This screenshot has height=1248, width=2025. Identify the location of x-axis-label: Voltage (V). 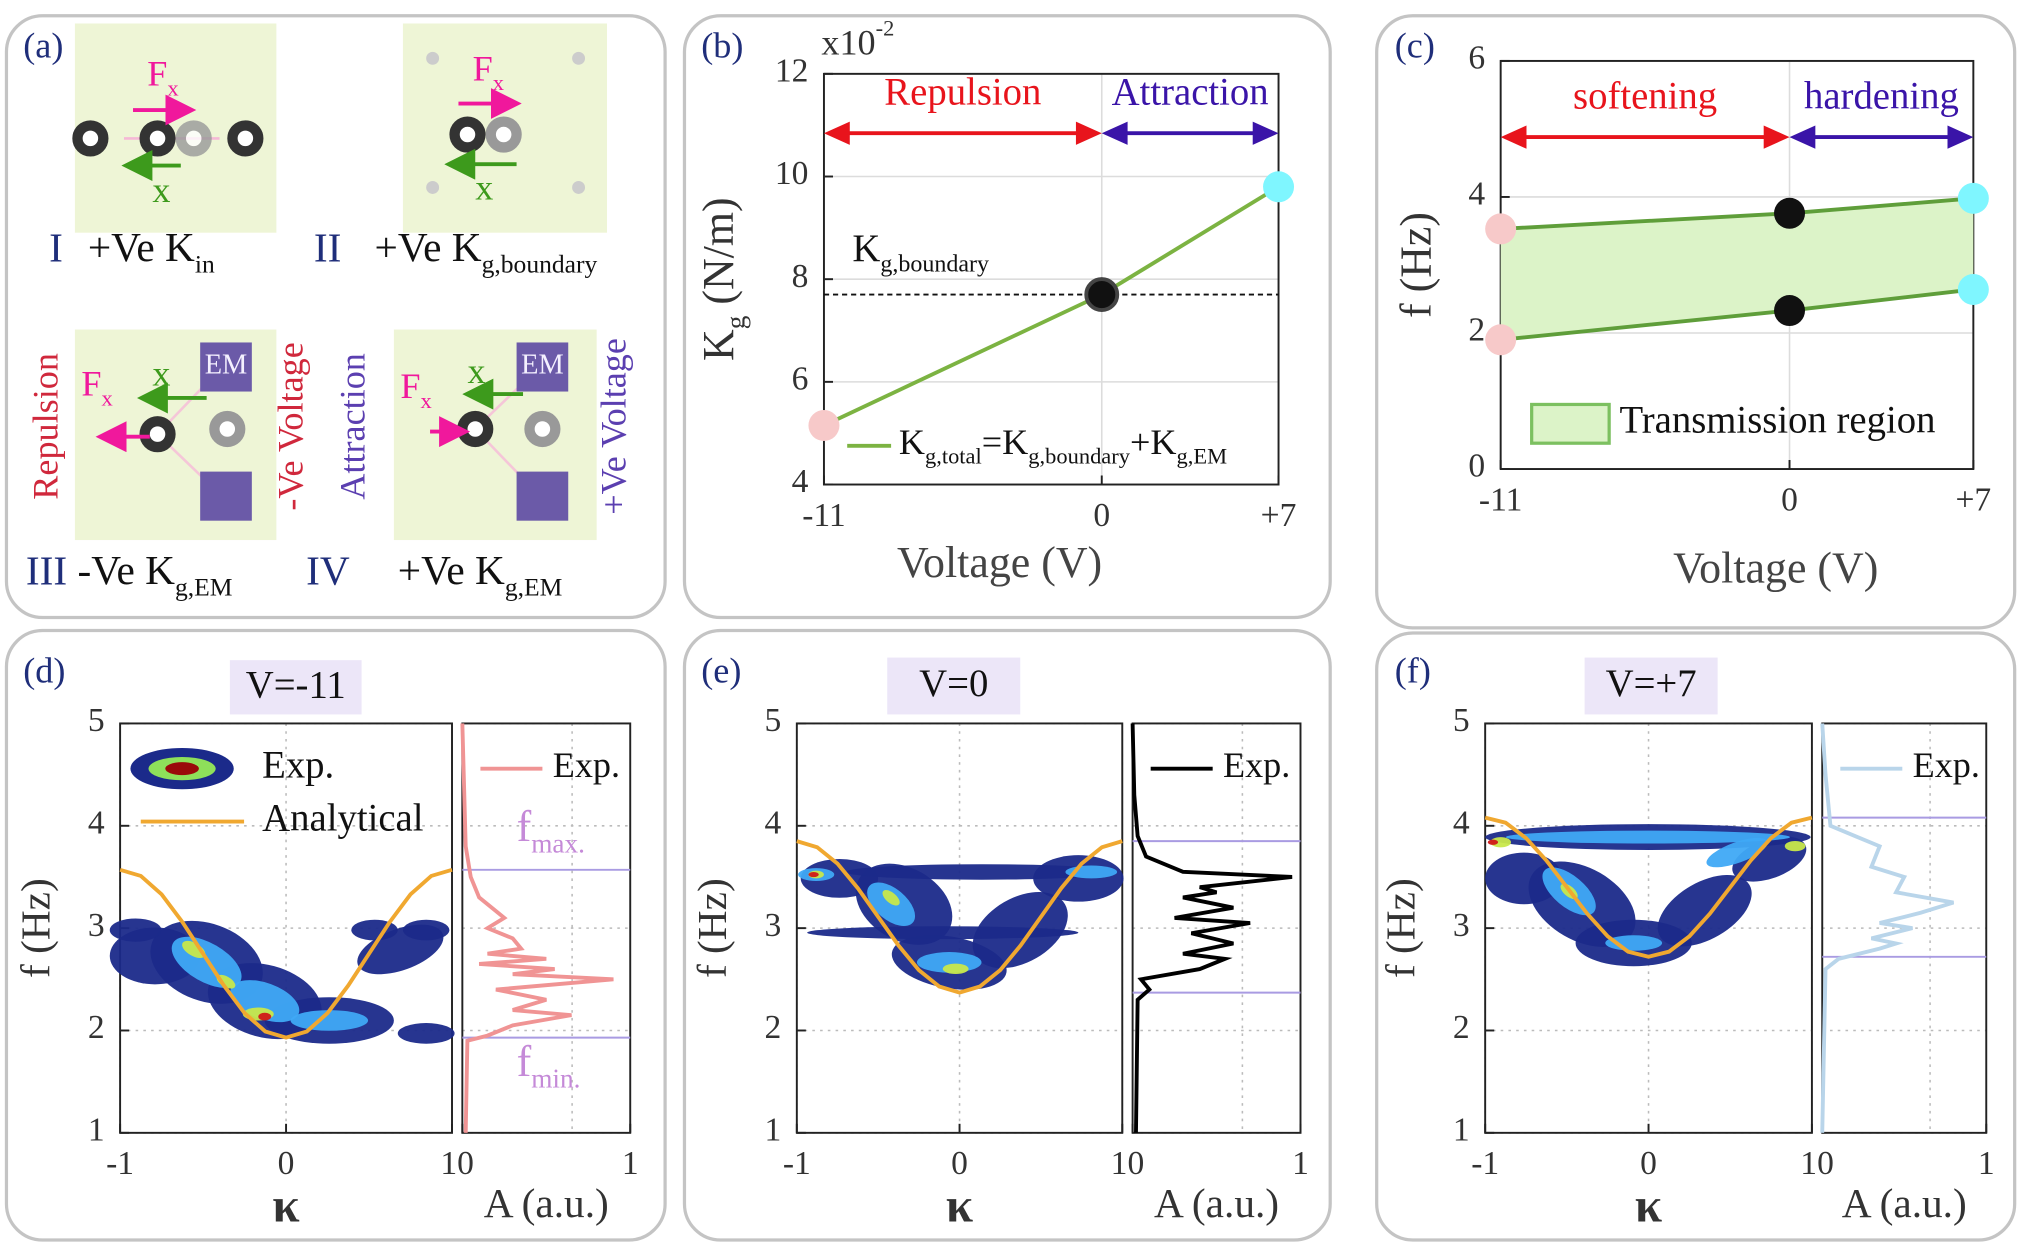
(999, 563).